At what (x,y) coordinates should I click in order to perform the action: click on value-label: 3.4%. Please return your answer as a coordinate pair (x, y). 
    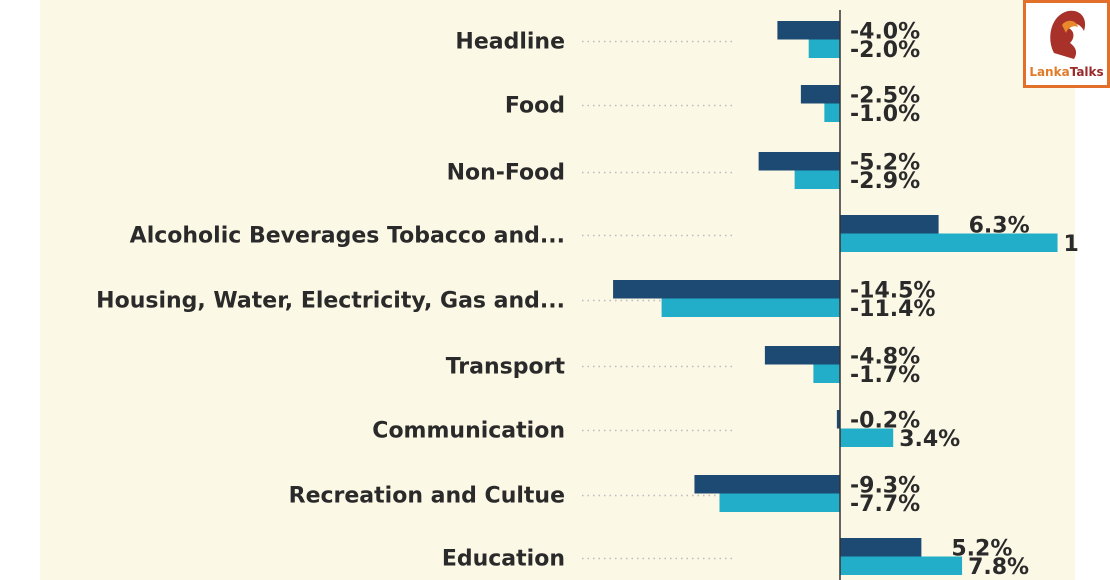
    Looking at the image, I should click on (929, 439).